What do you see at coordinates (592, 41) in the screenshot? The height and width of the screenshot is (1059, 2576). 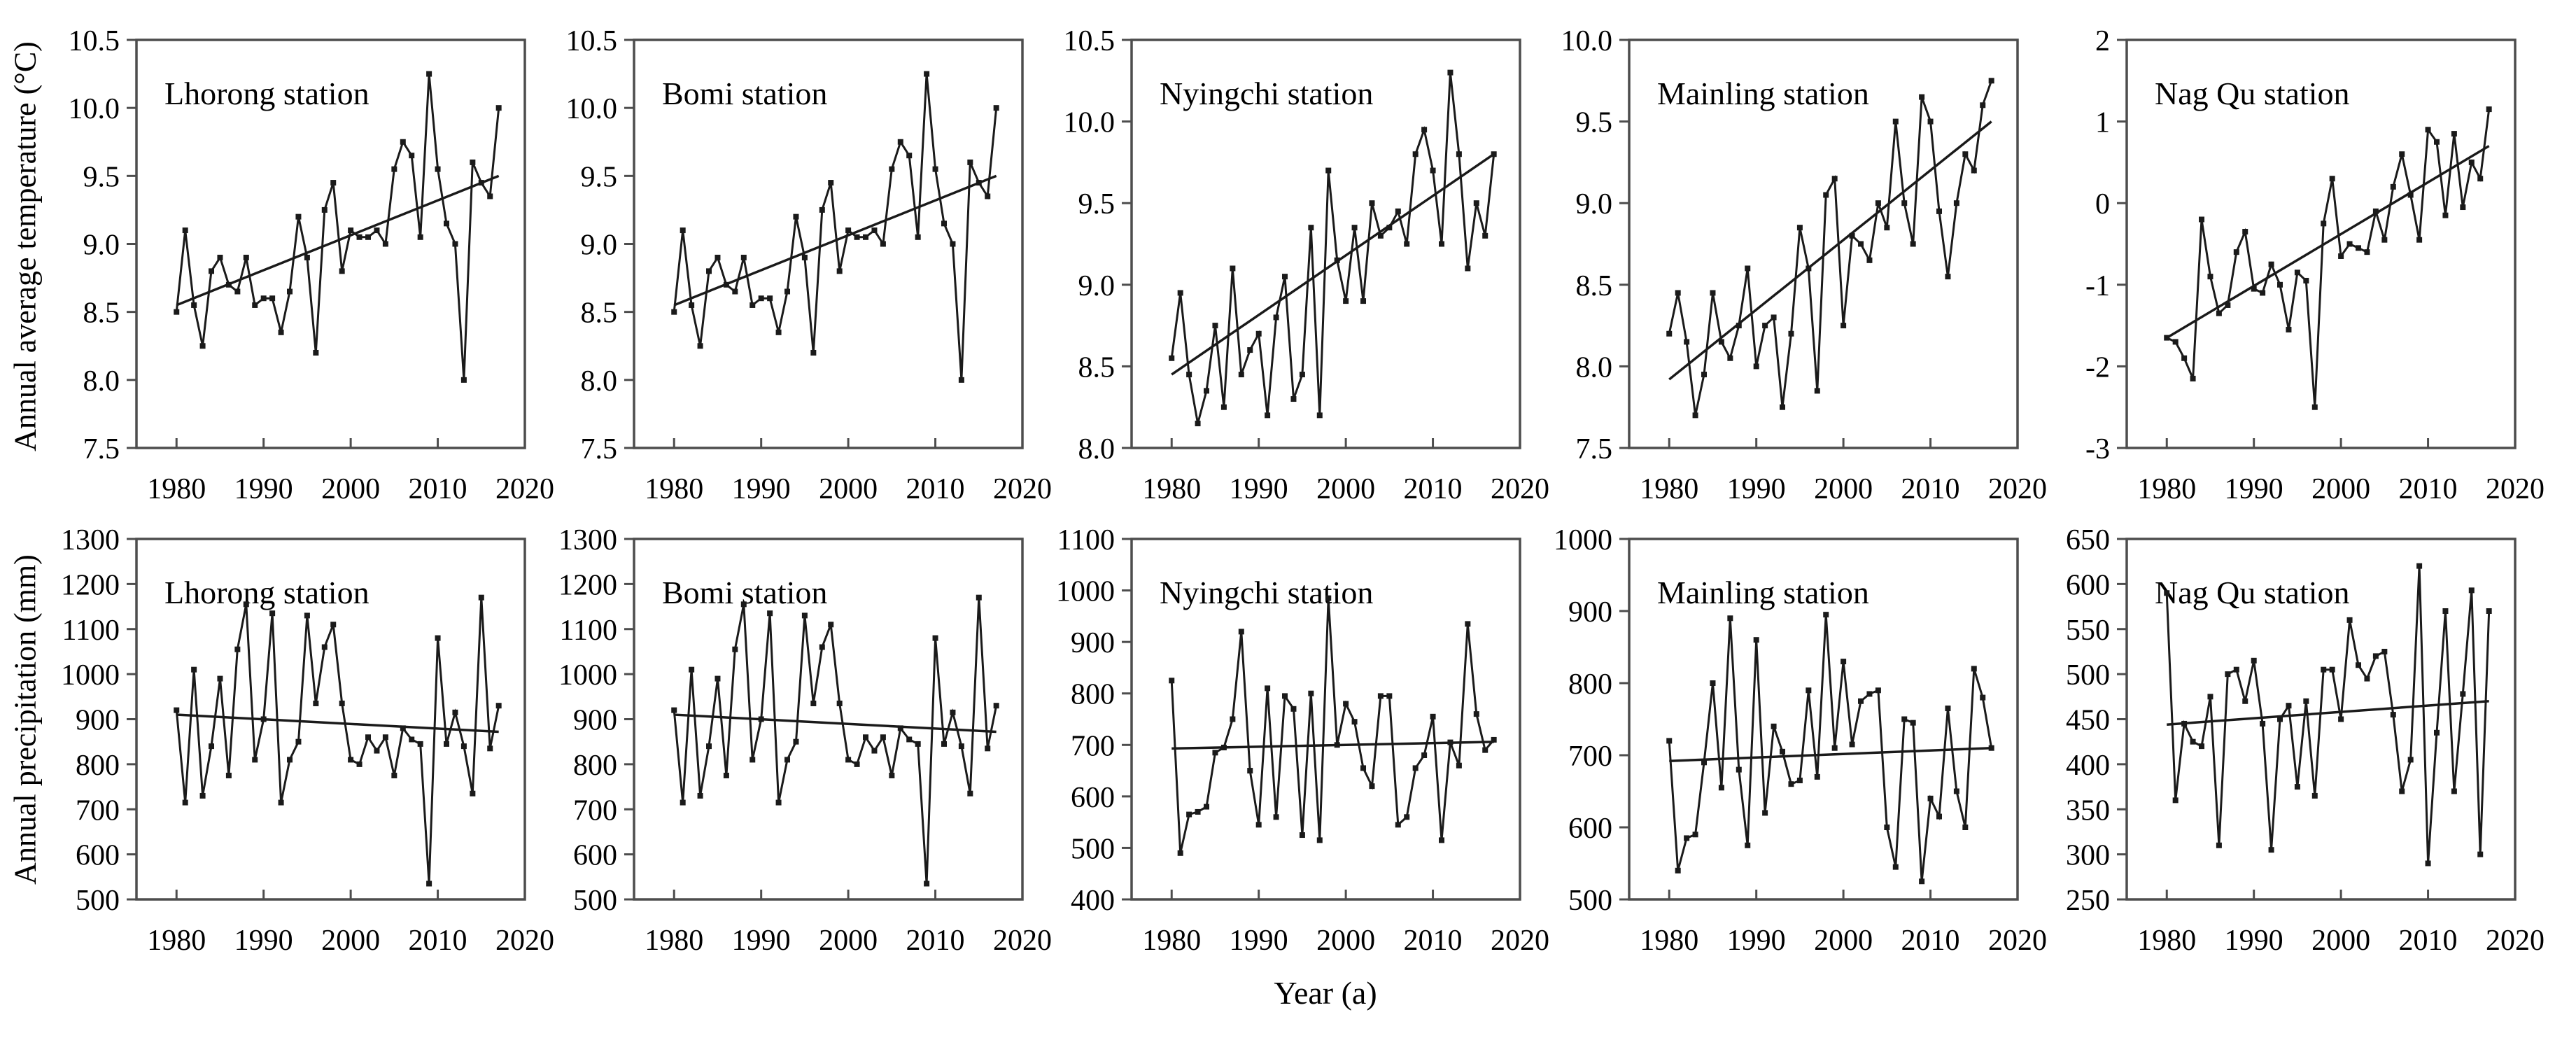 I see `y-tick-label: 10.5` at bounding box center [592, 41].